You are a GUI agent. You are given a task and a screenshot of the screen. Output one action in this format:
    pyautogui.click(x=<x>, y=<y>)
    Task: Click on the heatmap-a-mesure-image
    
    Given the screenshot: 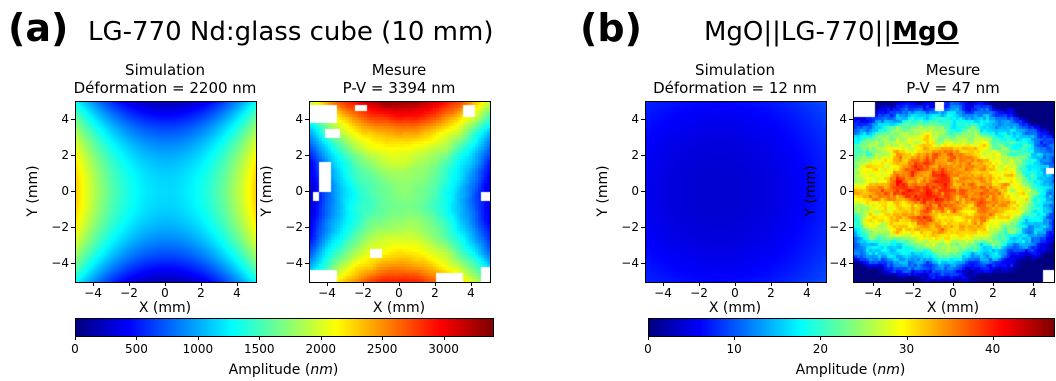 What is the action you would take?
    pyautogui.click(x=400, y=192)
    